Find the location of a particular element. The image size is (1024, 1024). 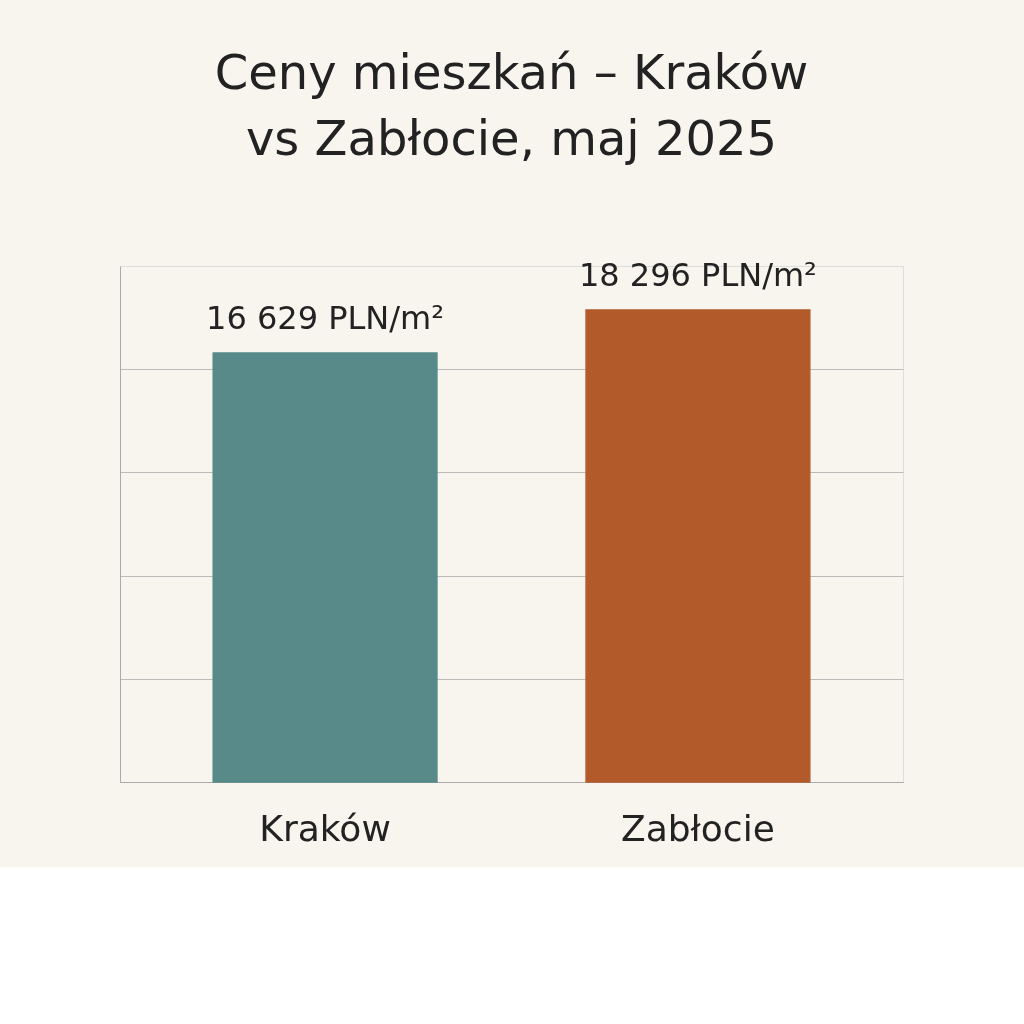

data-label: 16 629 PLN/m² is located at coordinates (325, 317).